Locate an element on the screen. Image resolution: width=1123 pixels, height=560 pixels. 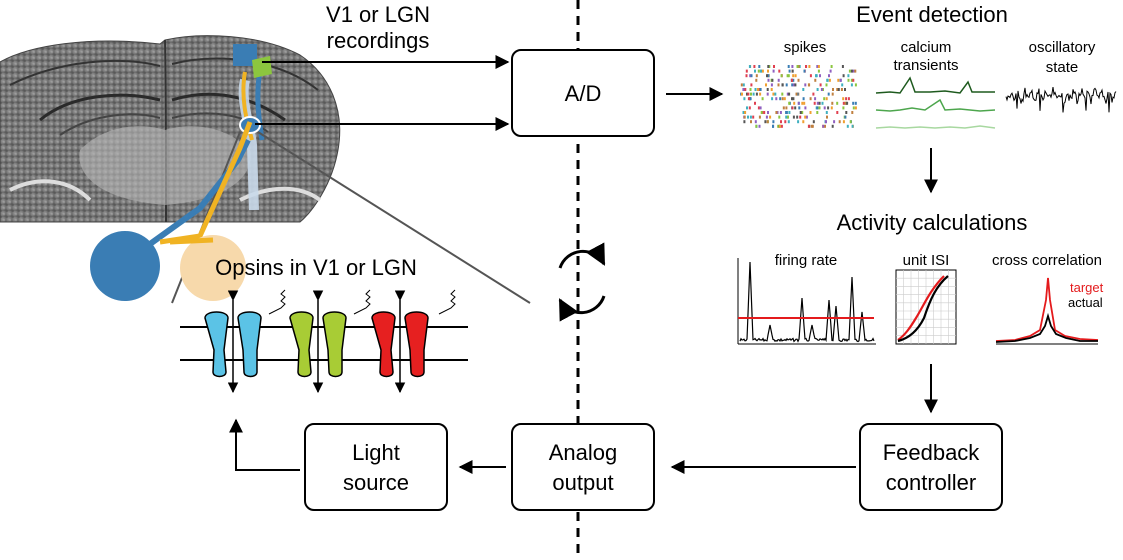
oscillatory-trace-plot is located at coordinates (1061, 100).